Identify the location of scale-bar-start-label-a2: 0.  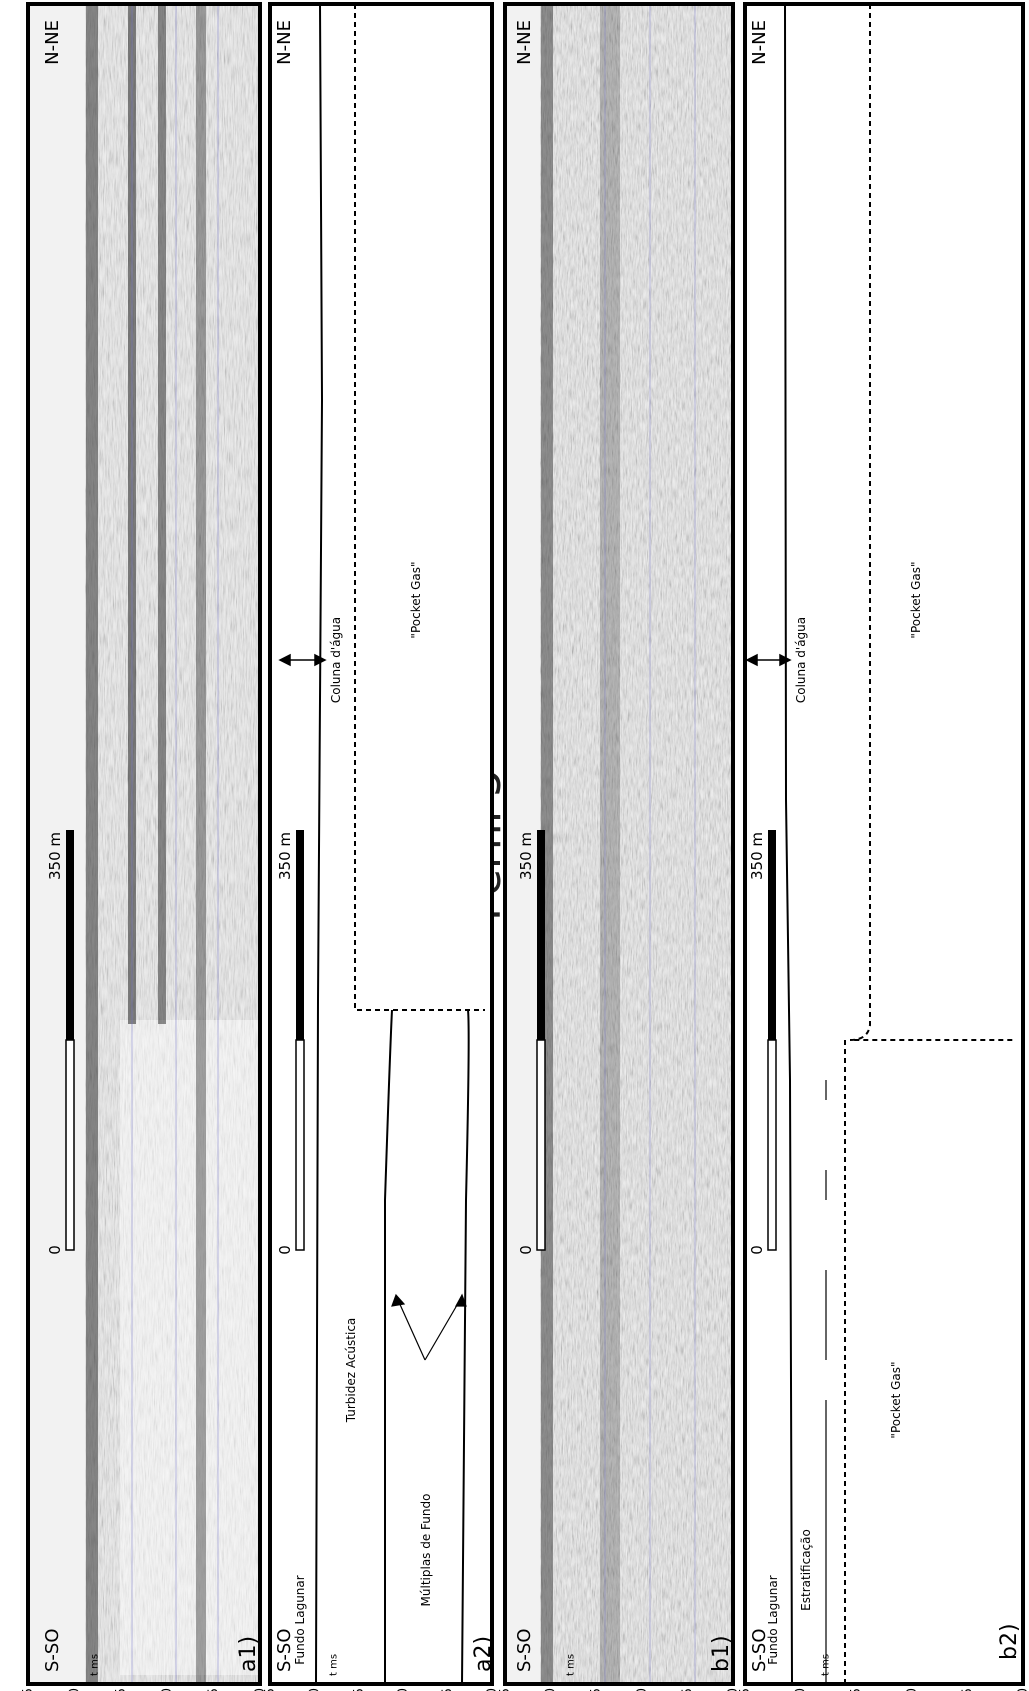
(285, 1250).